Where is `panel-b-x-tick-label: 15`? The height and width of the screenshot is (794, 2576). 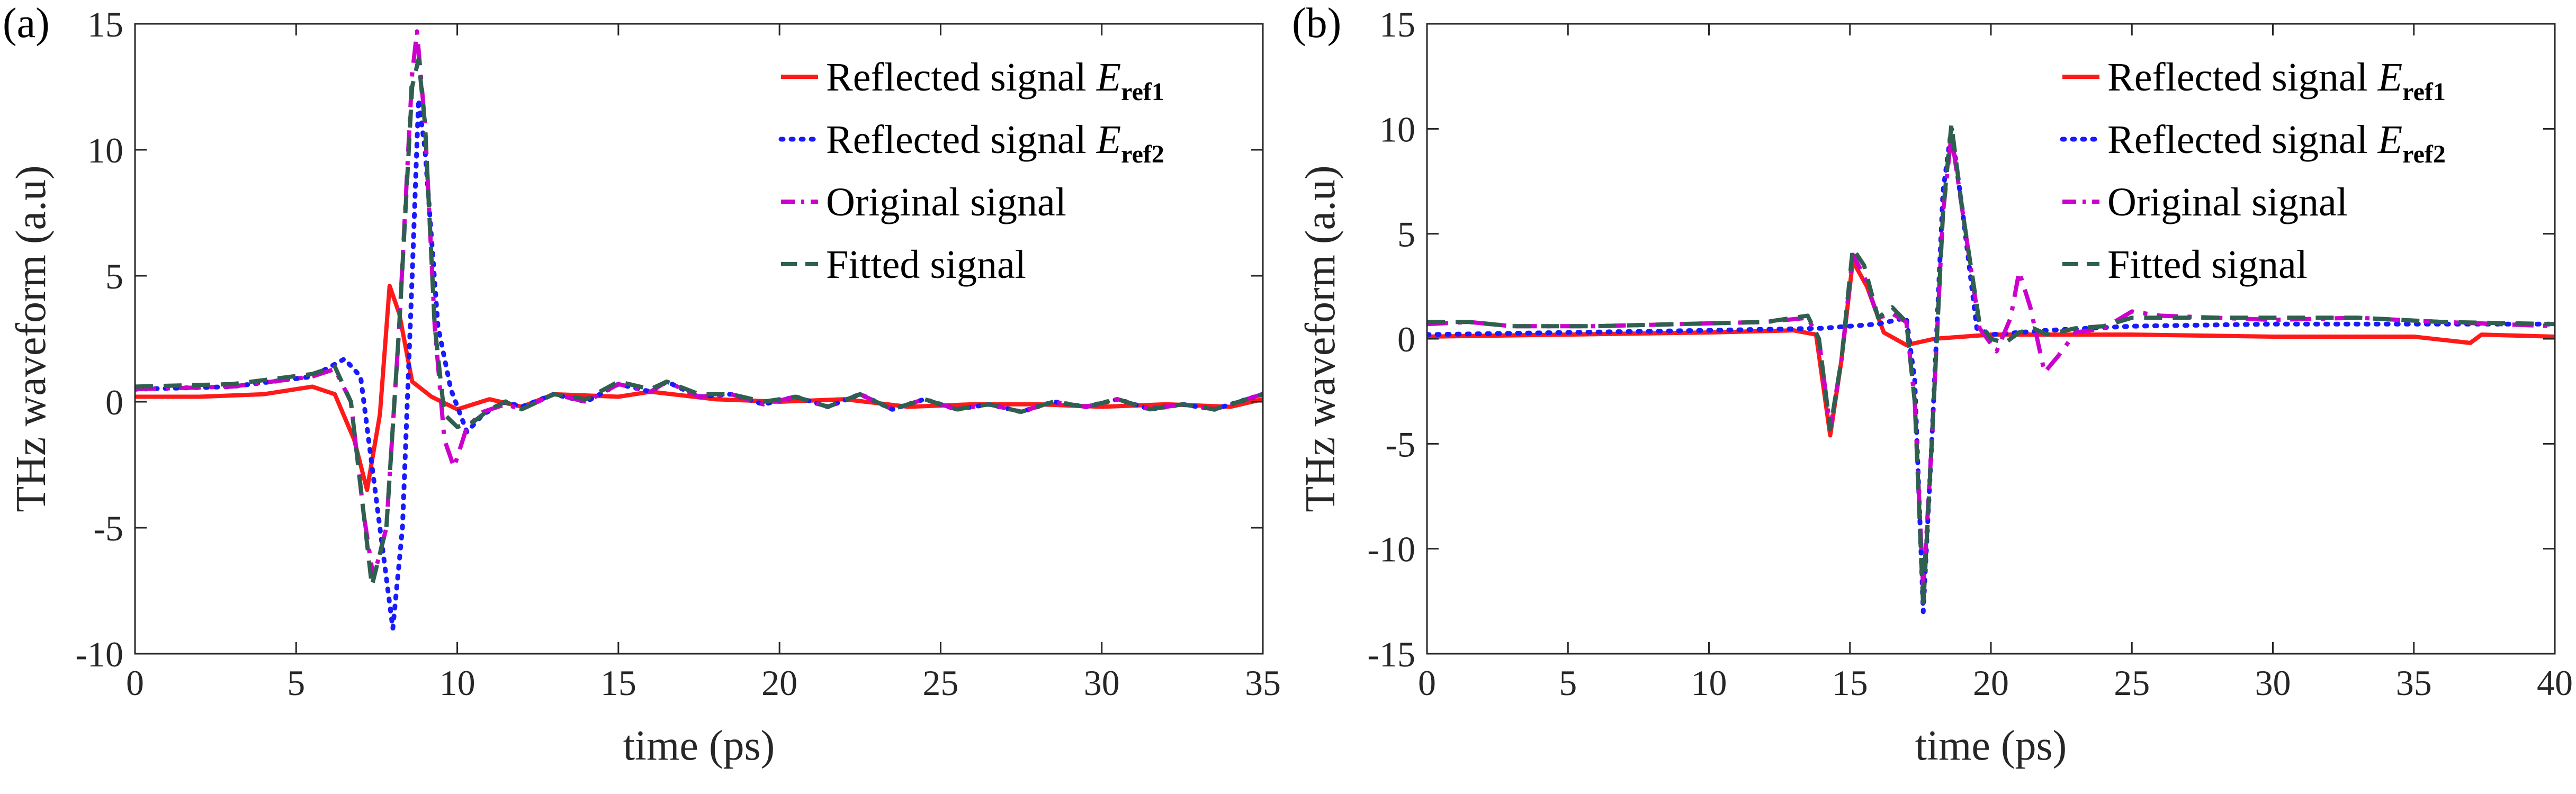
panel-b-x-tick-label: 15 is located at coordinates (1850, 683).